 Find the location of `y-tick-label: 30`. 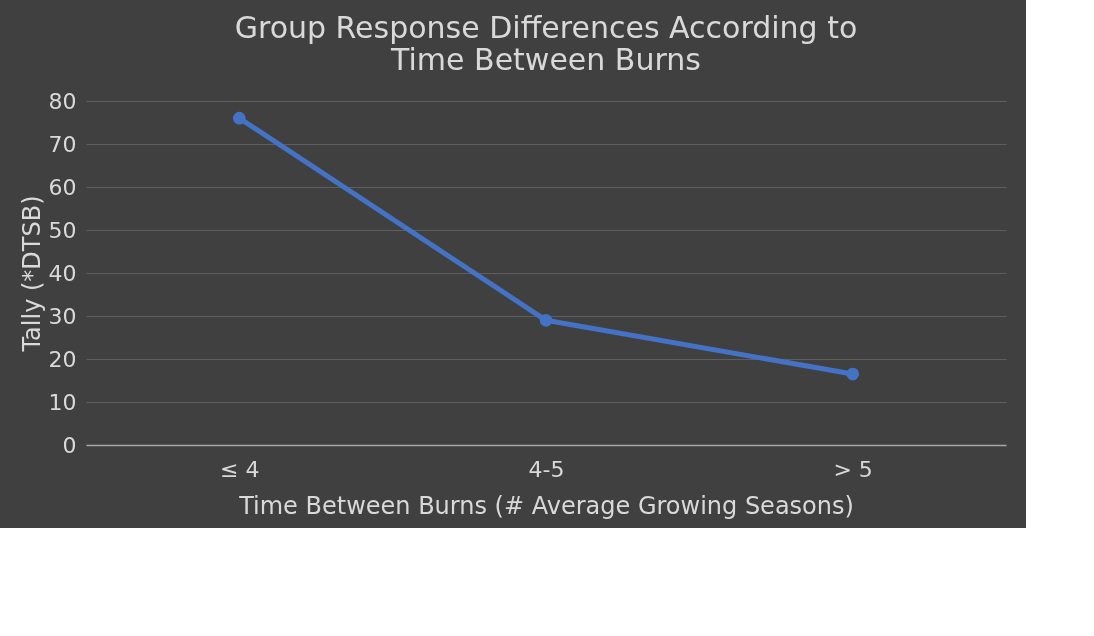

y-tick-label: 30 is located at coordinates (62, 316).